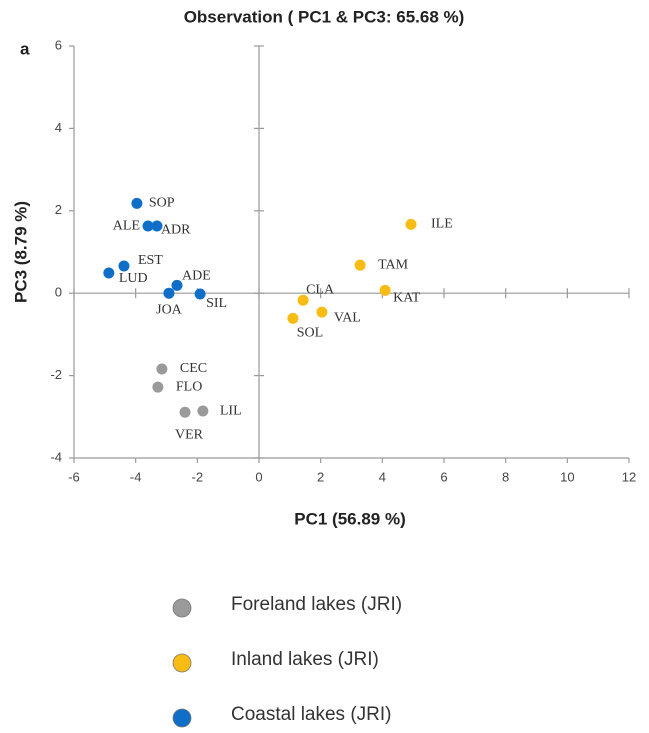  Describe the element at coordinates (324, 16) in the screenshot. I see `chart-title: Observation ( PC1 & PC3: 65.68 %)` at that location.